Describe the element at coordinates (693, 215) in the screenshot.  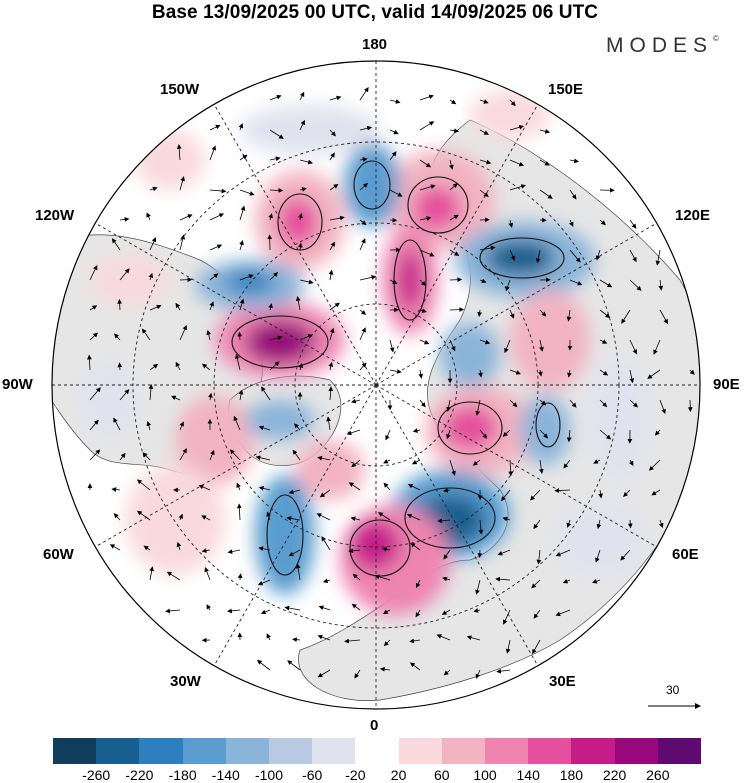
I see `lon-label-120e: 120E` at that location.